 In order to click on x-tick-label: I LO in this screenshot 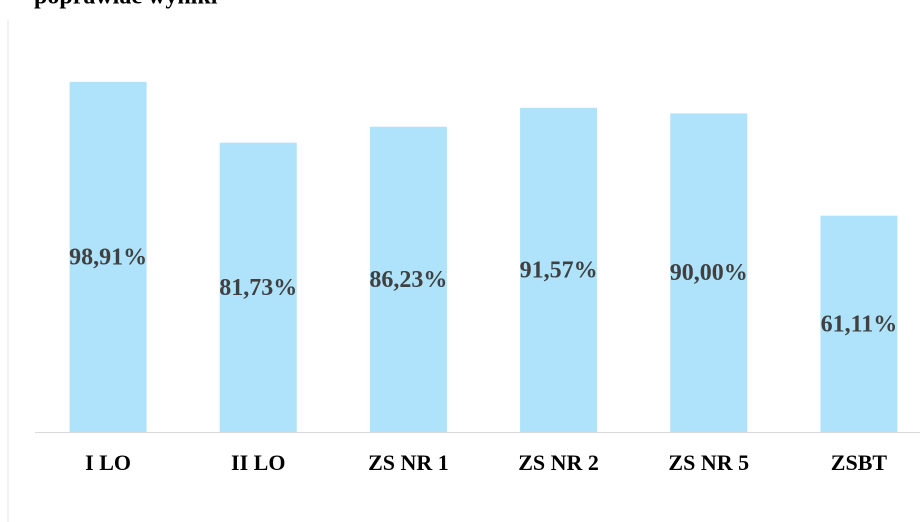, I will do `click(108, 462)`.